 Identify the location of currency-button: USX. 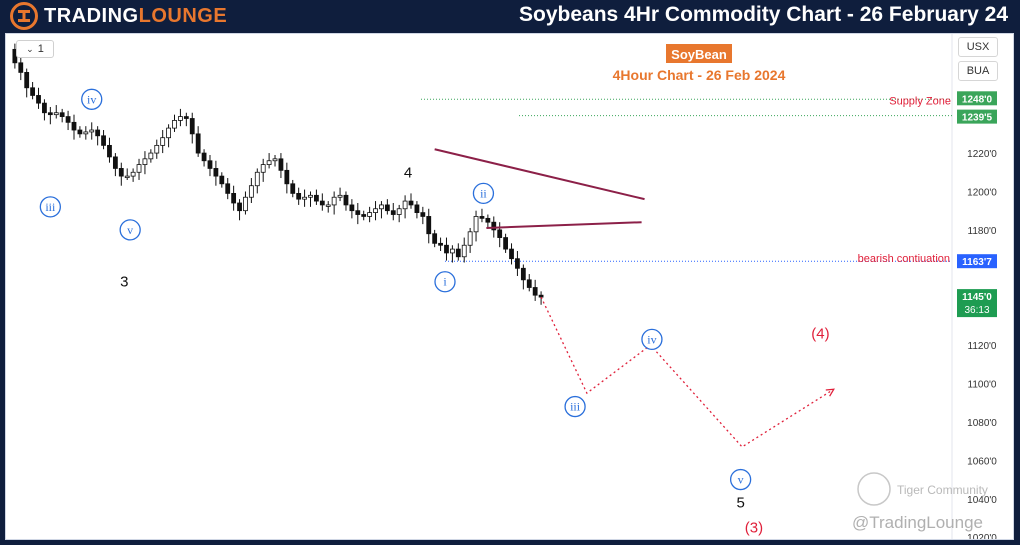
(978, 47).